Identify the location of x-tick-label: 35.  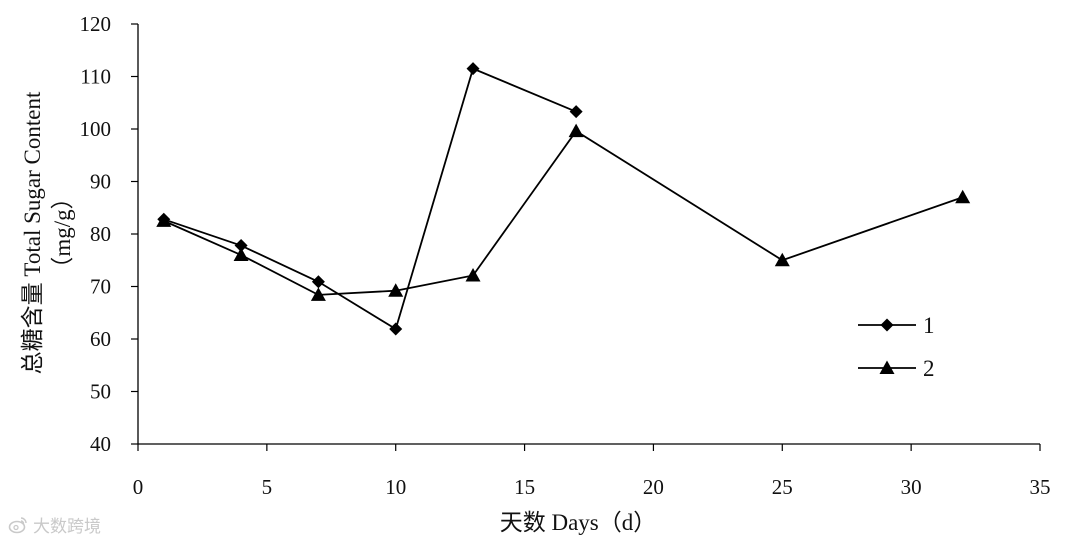
(1040, 487).